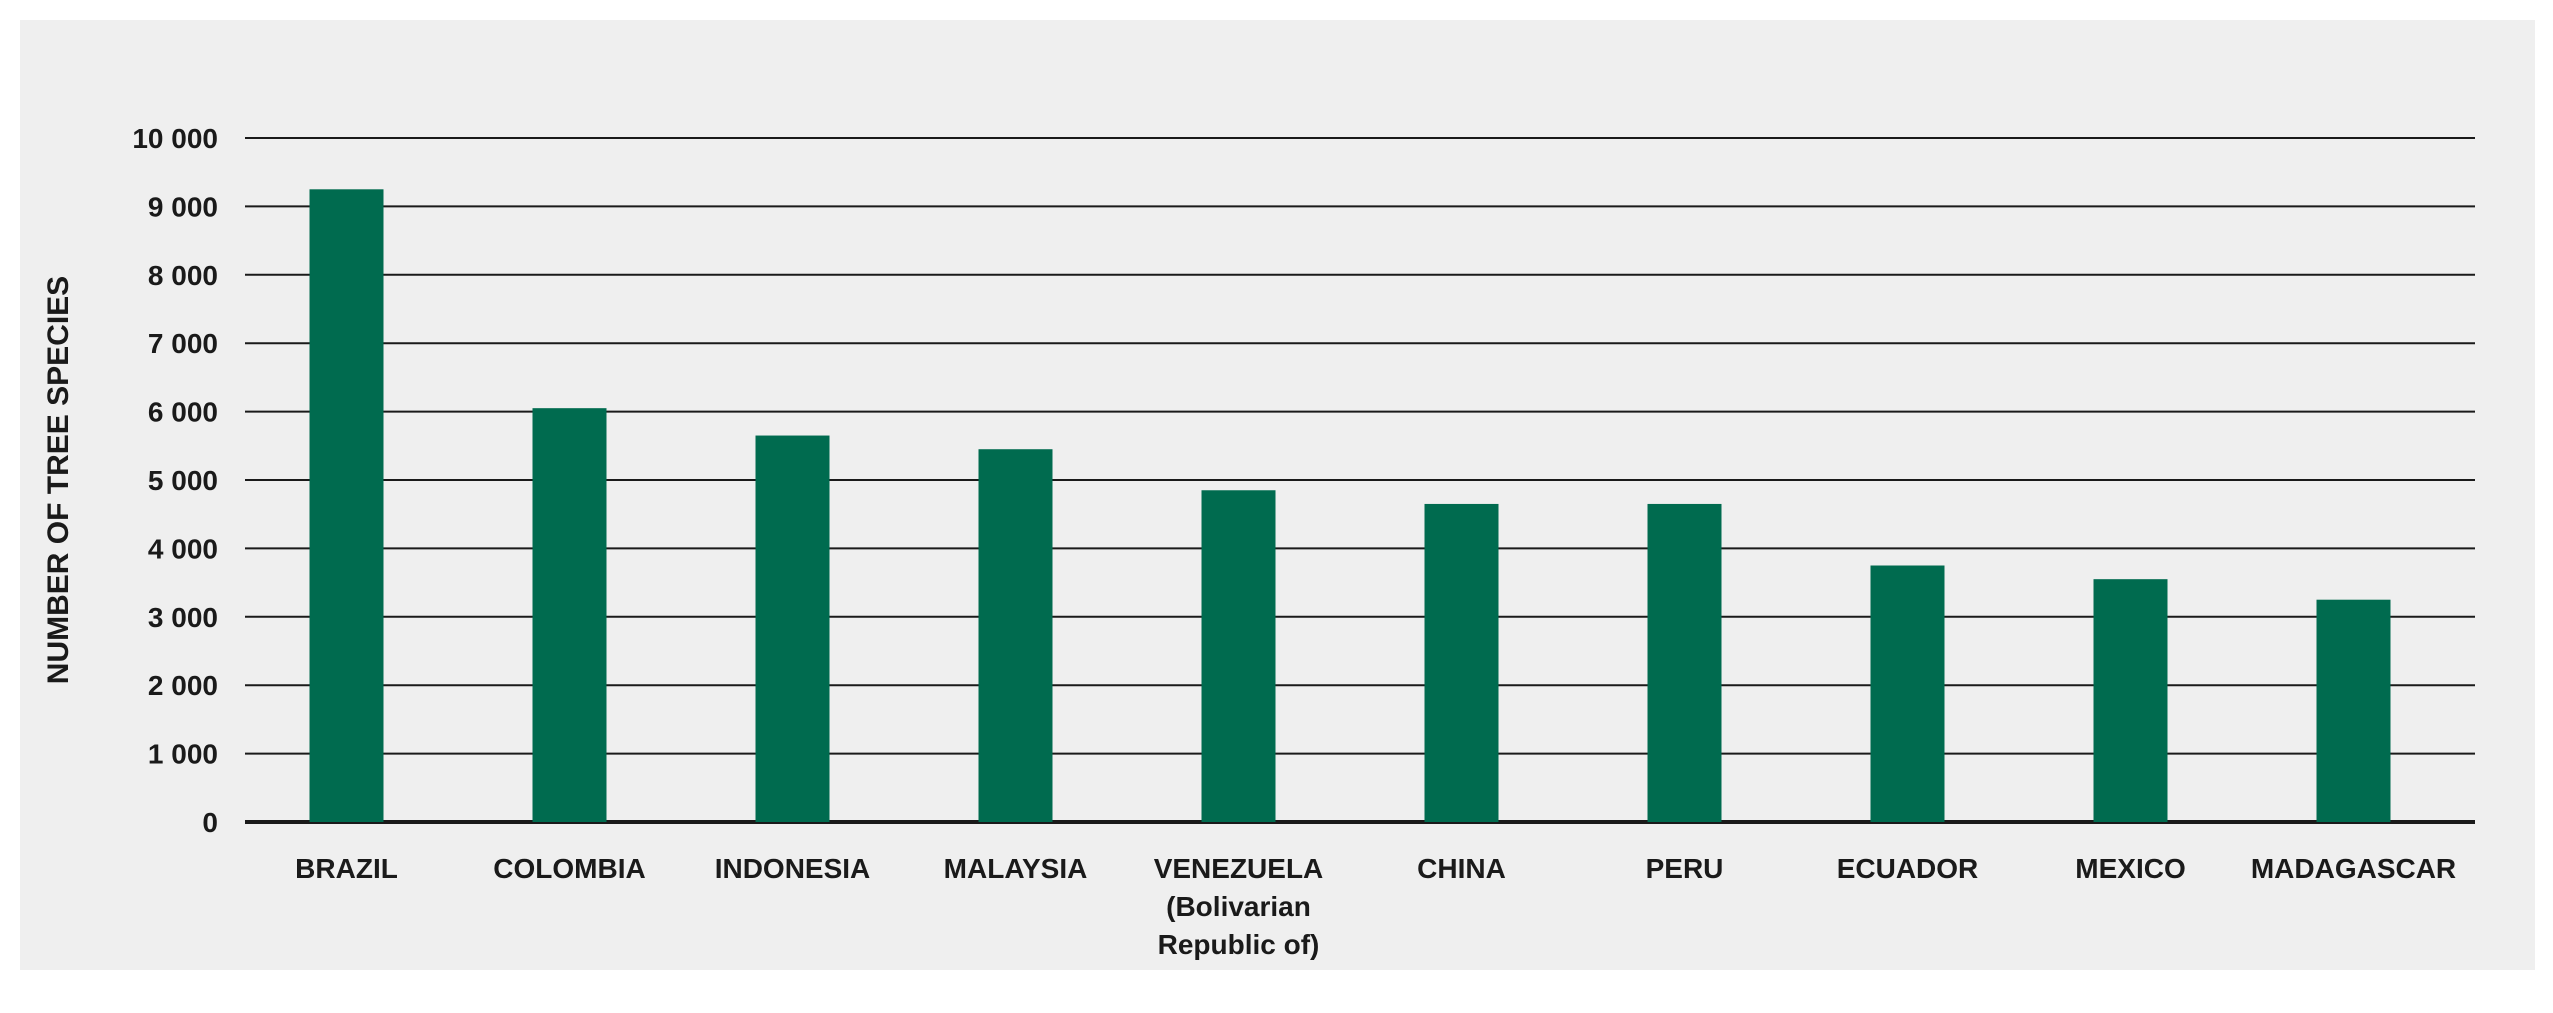  What do you see at coordinates (210, 822) in the screenshot?
I see `y-tick-label: 0` at bounding box center [210, 822].